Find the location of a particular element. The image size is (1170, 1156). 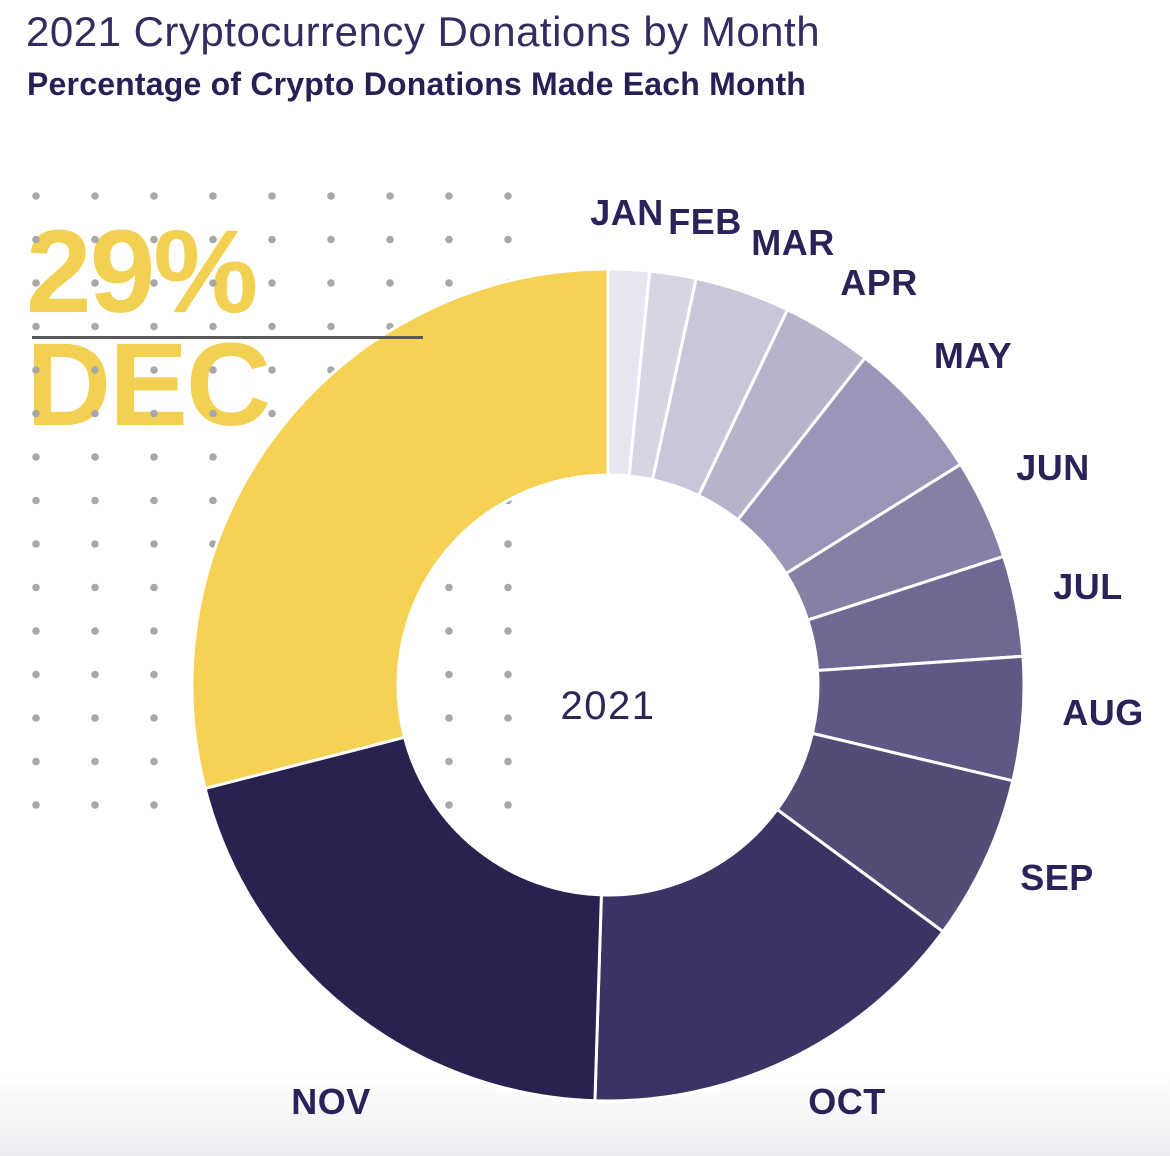

center-year-label: 2021 is located at coordinates (608, 706).